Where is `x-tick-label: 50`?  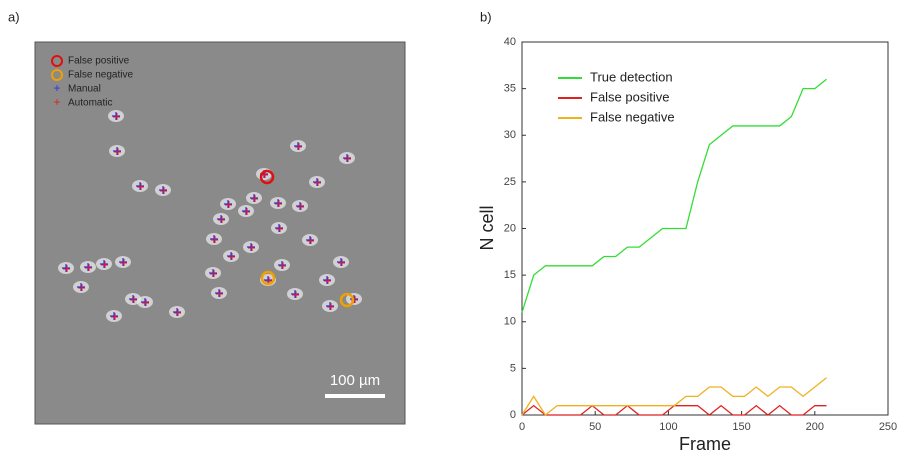
x-tick-label: 50 is located at coordinates (595, 427).